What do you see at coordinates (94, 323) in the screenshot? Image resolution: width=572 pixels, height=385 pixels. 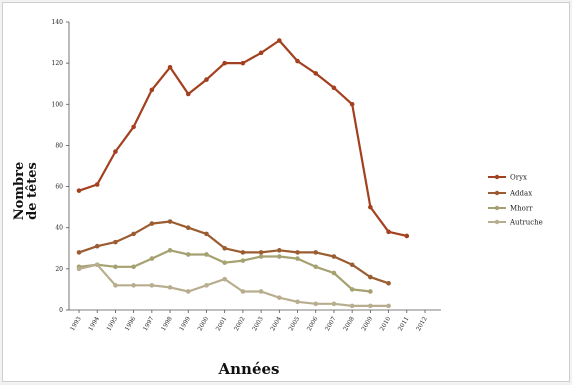 I see `x-tick-label: 1994` at bounding box center [94, 323].